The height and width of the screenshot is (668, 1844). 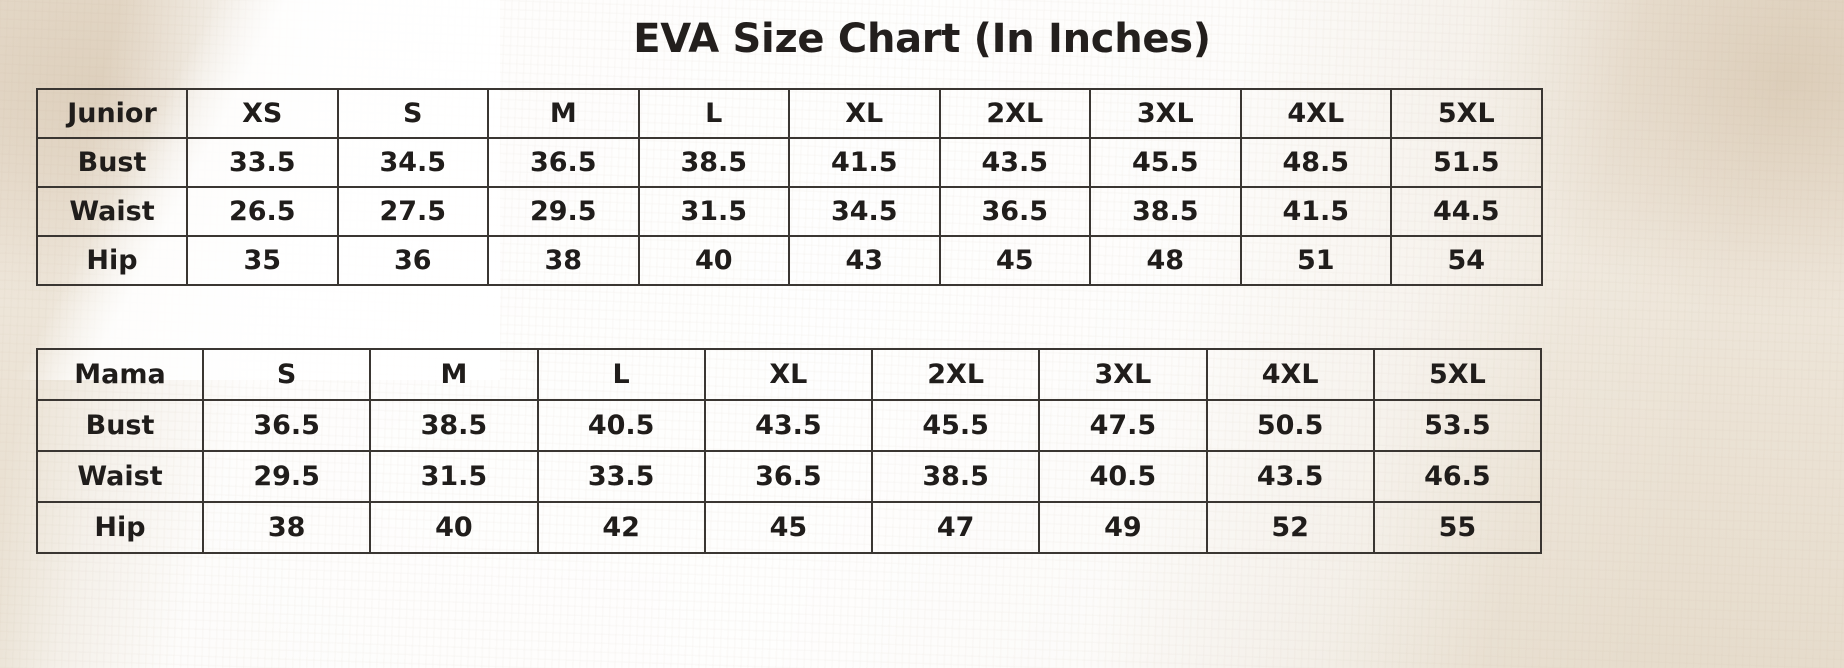 What do you see at coordinates (112, 162) in the screenshot?
I see `junior-row-label-bust: Bust` at bounding box center [112, 162].